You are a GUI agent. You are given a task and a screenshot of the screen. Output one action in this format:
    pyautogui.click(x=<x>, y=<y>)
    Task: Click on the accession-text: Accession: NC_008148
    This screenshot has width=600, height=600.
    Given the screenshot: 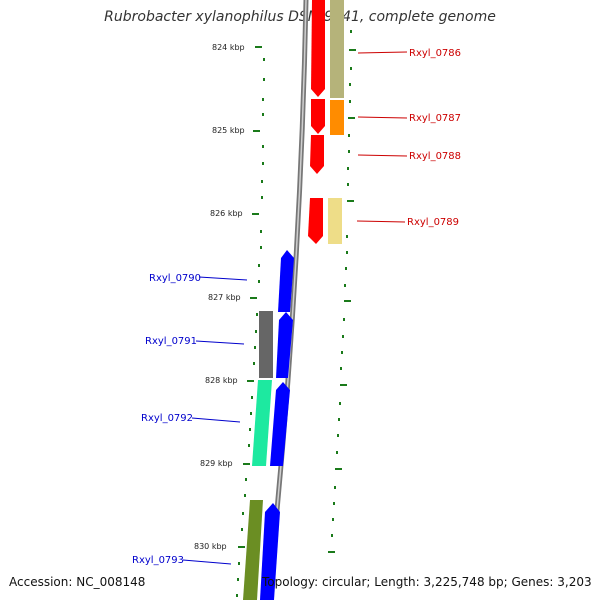 What is the action you would take?
    pyautogui.click(x=77, y=582)
    